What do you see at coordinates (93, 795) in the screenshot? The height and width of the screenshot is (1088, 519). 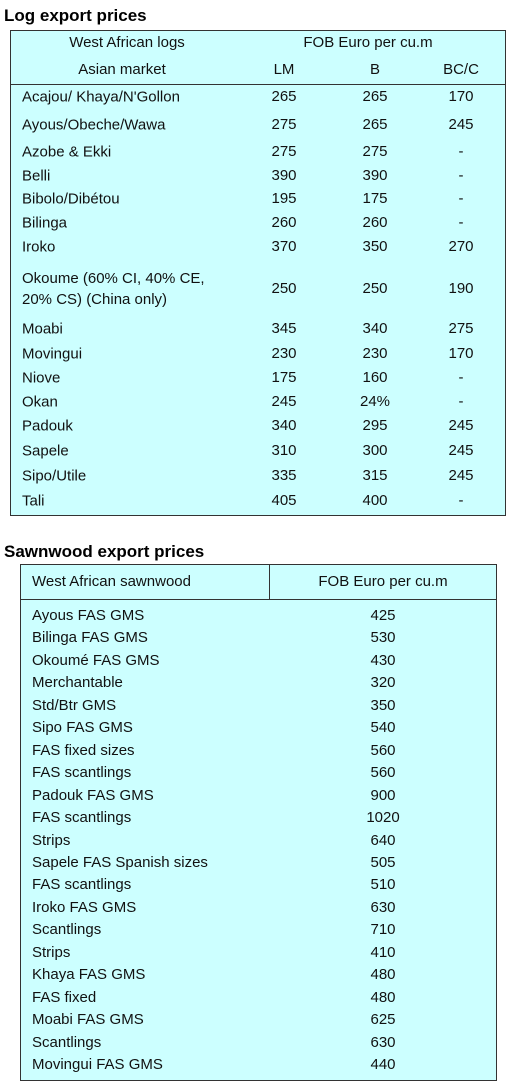 I see `row-label: Padouk FAS GMS` at bounding box center [93, 795].